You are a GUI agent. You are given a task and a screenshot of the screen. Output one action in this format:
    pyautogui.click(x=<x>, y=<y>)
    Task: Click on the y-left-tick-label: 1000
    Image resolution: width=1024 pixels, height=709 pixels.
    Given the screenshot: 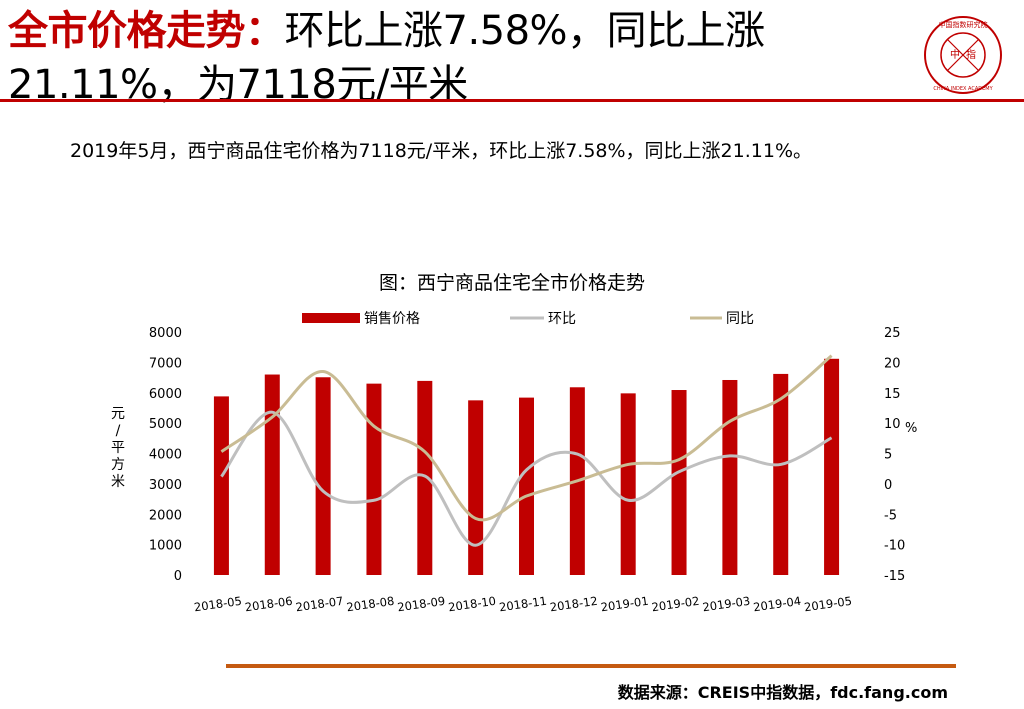 What is the action you would take?
    pyautogui.click(x=165, y=546)
    